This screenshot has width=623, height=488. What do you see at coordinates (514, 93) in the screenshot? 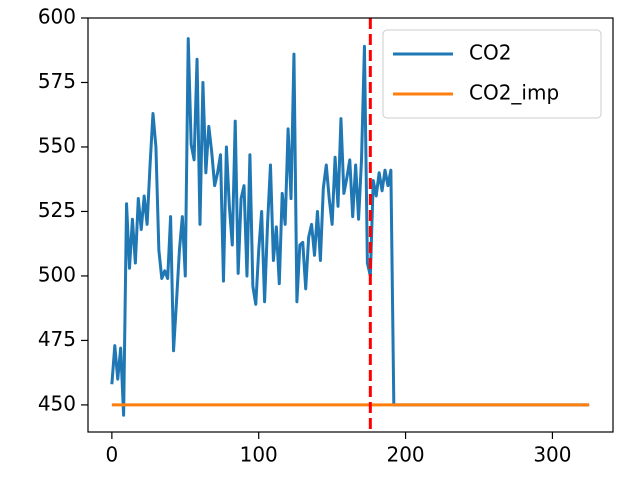
I see `legend-label: CO2_imp` at bounding box center [514, 93].